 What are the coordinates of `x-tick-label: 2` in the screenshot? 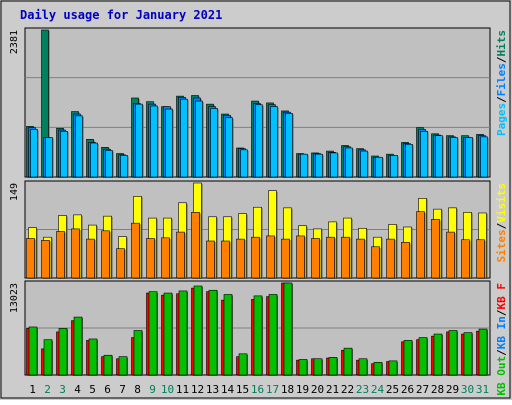 It's located at (47, 389).